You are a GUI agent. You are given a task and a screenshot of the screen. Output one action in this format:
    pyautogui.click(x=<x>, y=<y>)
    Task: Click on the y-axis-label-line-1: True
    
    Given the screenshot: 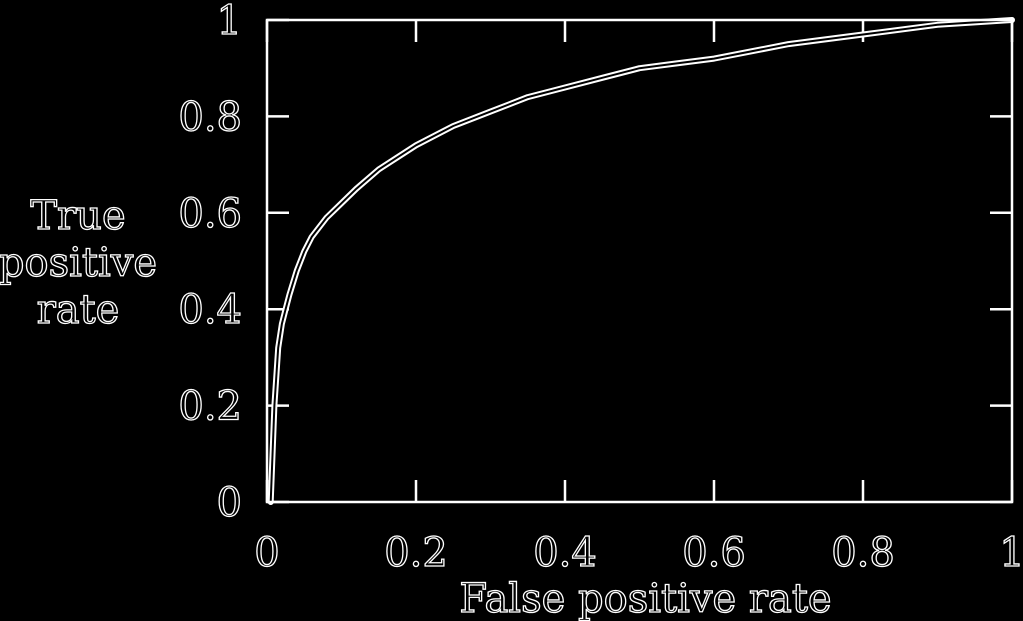 What is the action you would take?
    pyautogui.click(x=77, y=216)
    